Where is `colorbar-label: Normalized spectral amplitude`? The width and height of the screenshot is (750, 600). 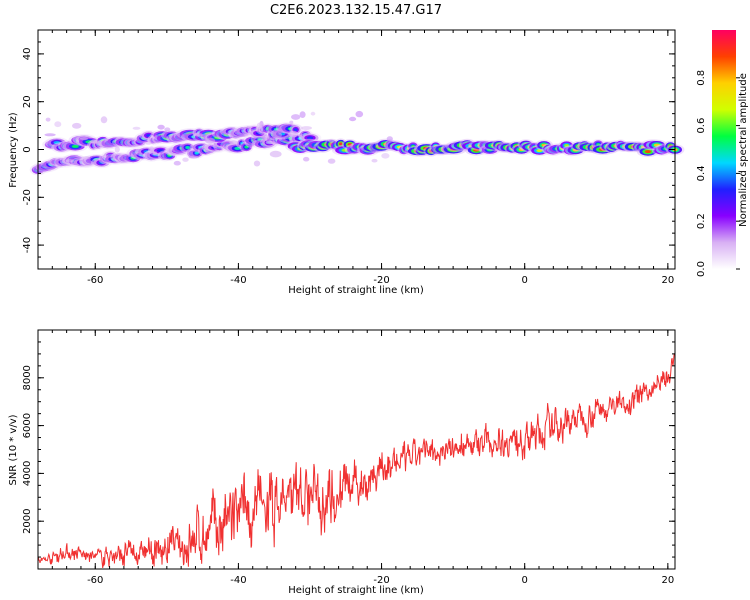
colorbar-label: Normalized spectral amplitude is located at coordinates (743, 150).